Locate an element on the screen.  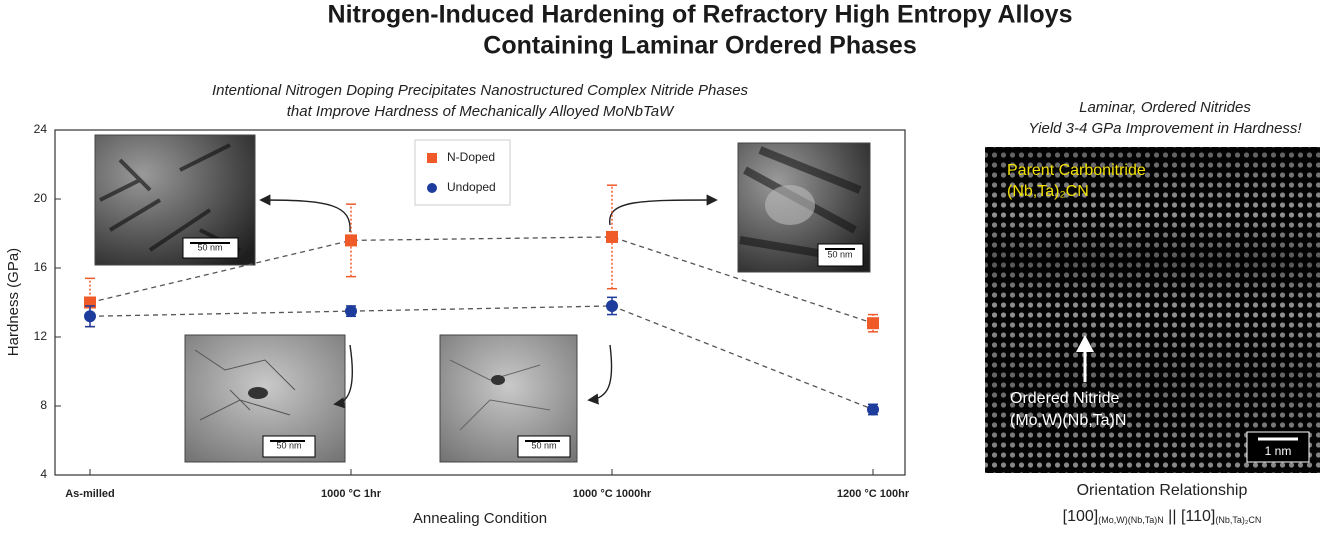
orientation-sub: (Mo,W)(Nb,Ta)N is located at coordinates (1131, 520).